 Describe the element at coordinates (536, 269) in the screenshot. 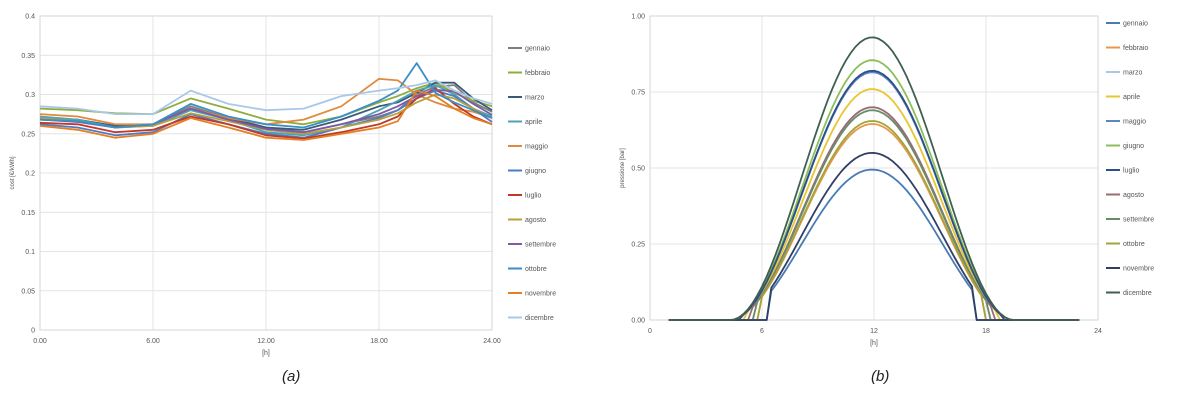

I see `chart-a-legend-label-ottobre: ottobre` at that location.